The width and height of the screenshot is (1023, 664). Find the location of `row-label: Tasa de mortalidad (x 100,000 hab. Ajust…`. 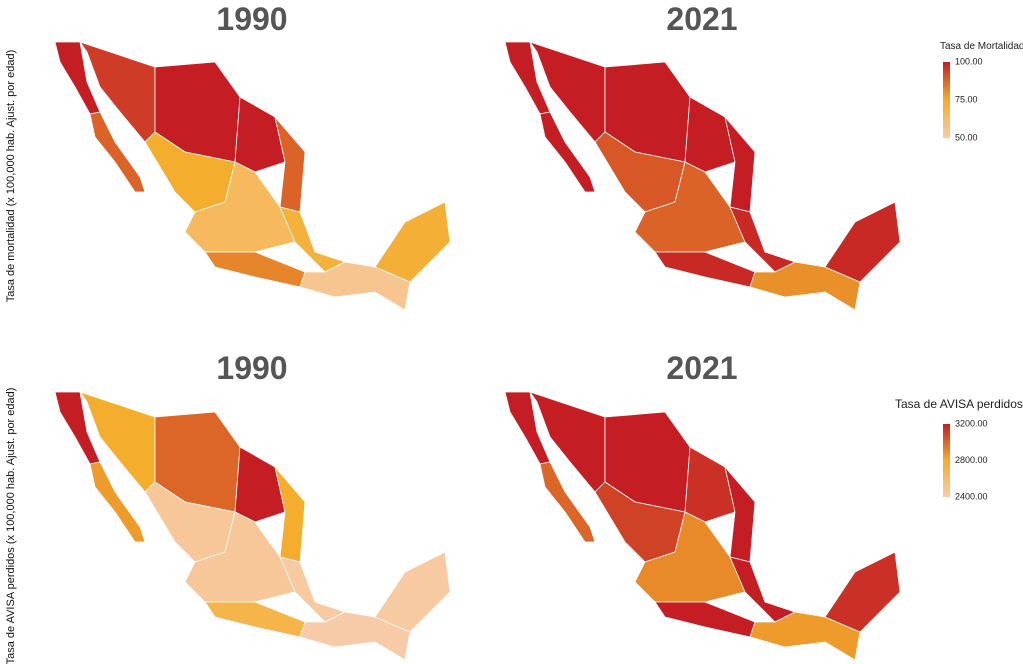

row-label: Tasa de mortalidad (x 100,000 hab. Ajust… is located at coordinates (11, 176).